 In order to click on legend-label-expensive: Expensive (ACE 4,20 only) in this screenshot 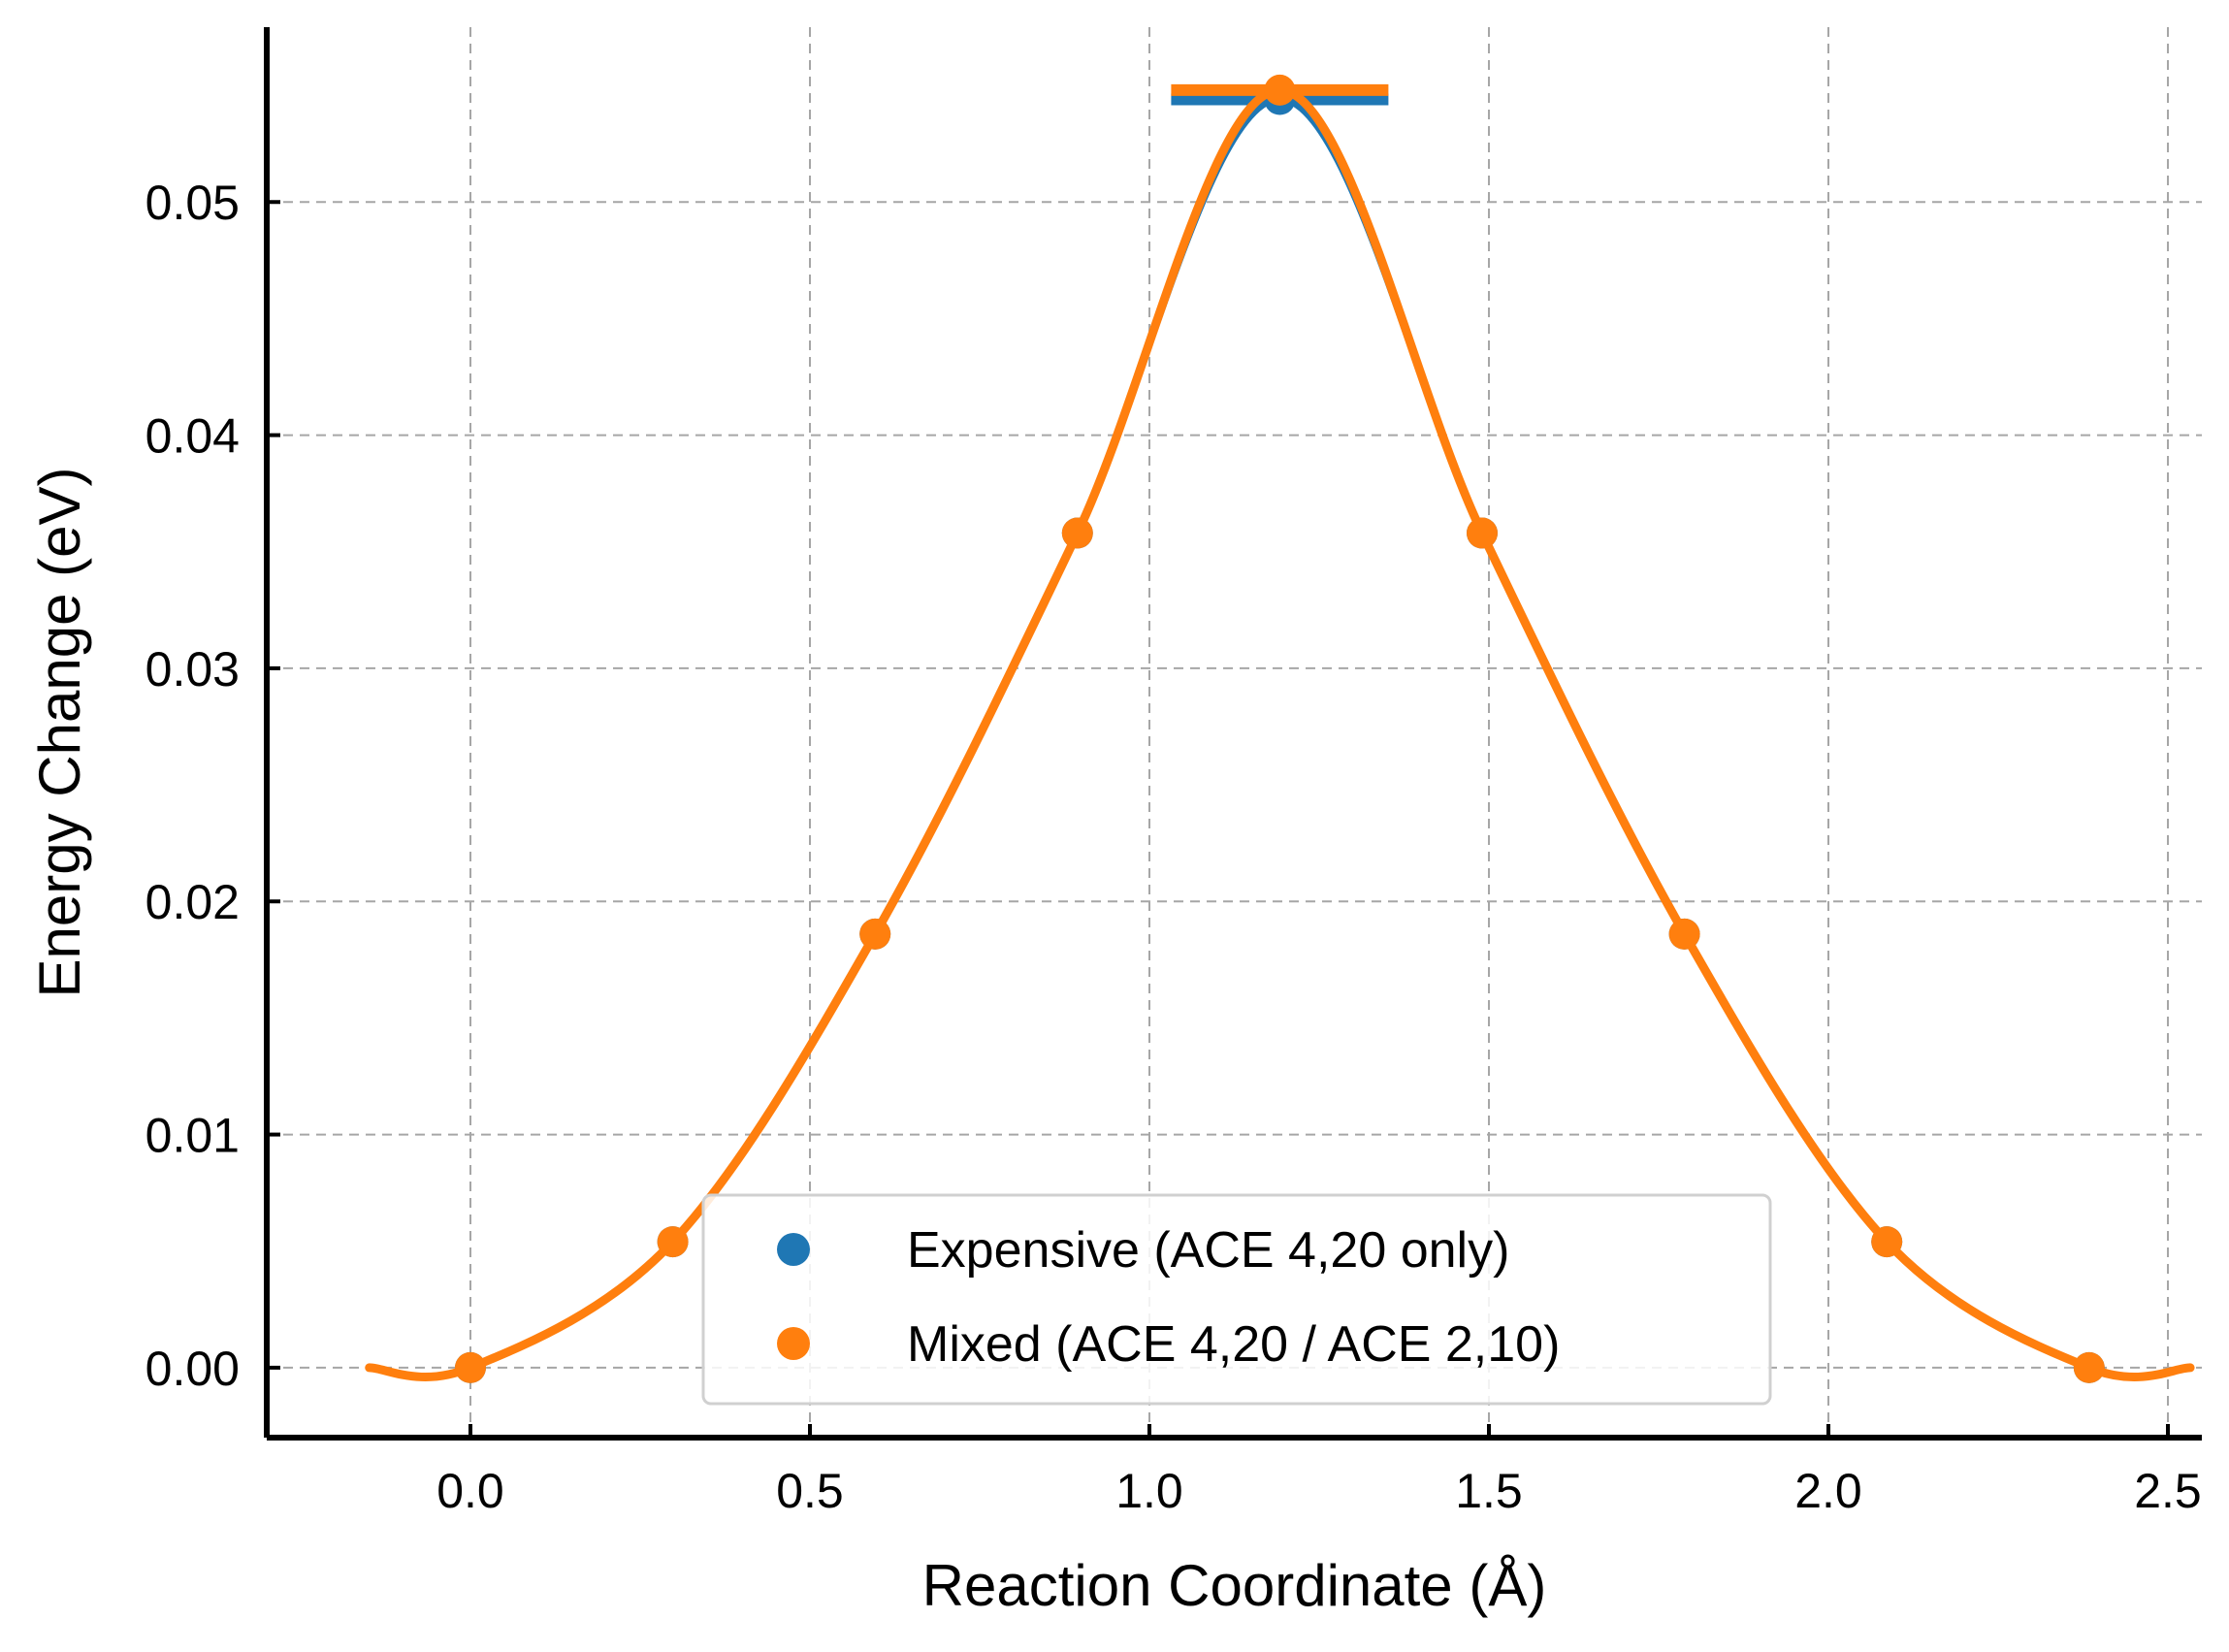, I will do `click(1208, 1250)`.